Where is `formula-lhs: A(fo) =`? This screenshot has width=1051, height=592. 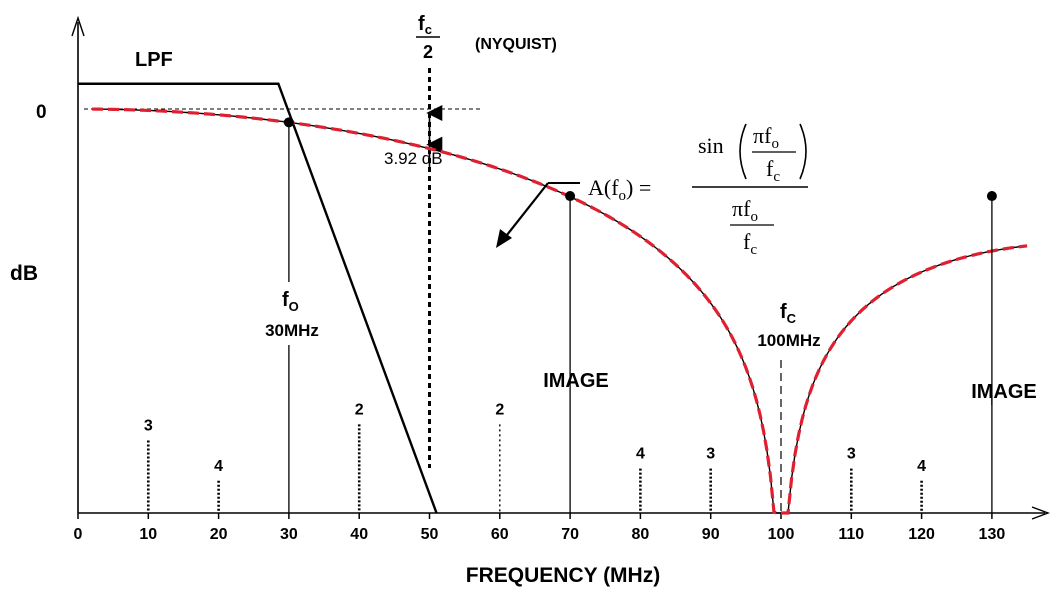
formula-lhs: A(fo) = is located at coordinates (619, 189).